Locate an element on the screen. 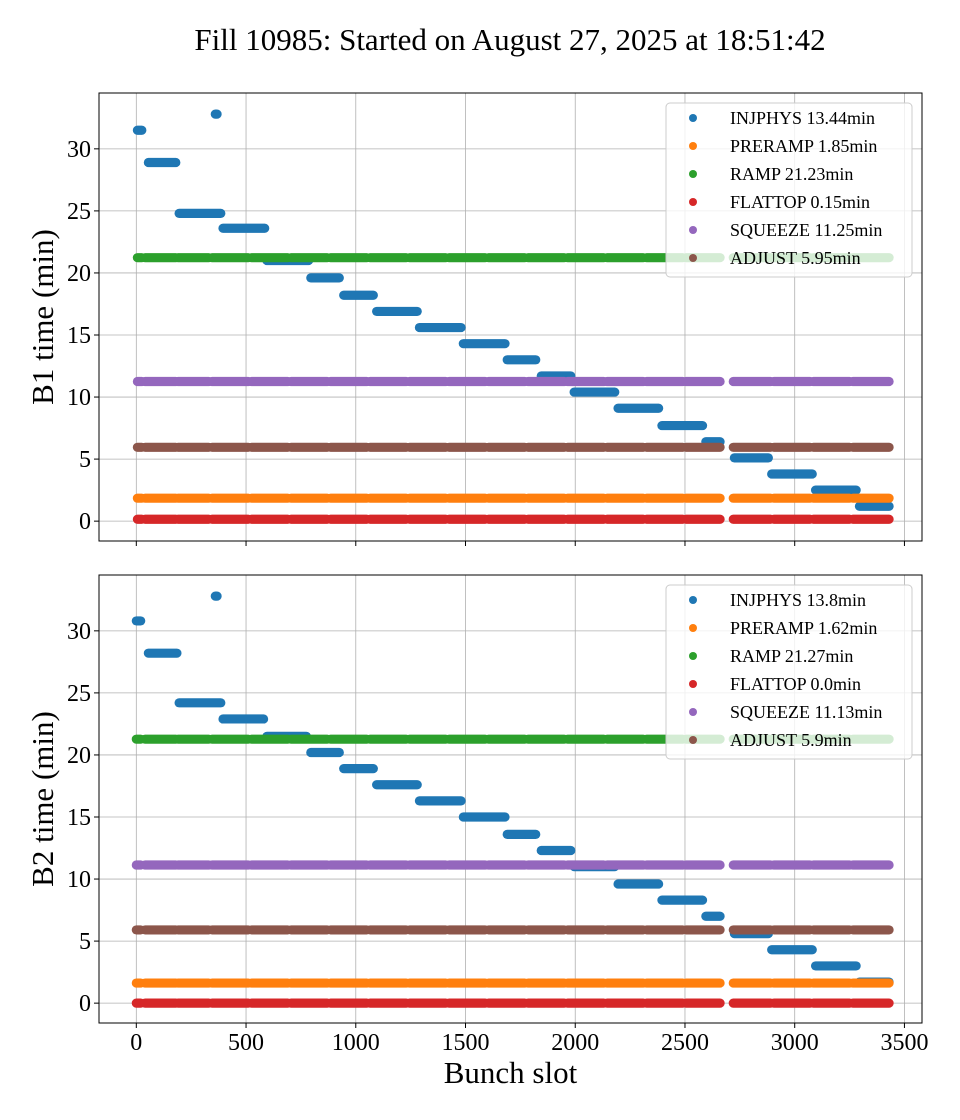 This screenshot has height=1120, width=960. legend-entry: FLATTOP 0.0min is located at coordinates (795, 684).